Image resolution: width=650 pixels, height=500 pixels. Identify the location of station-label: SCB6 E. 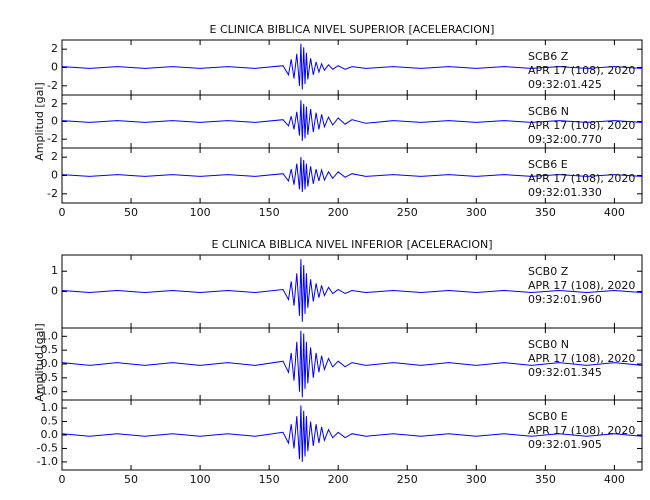
(548, 164).